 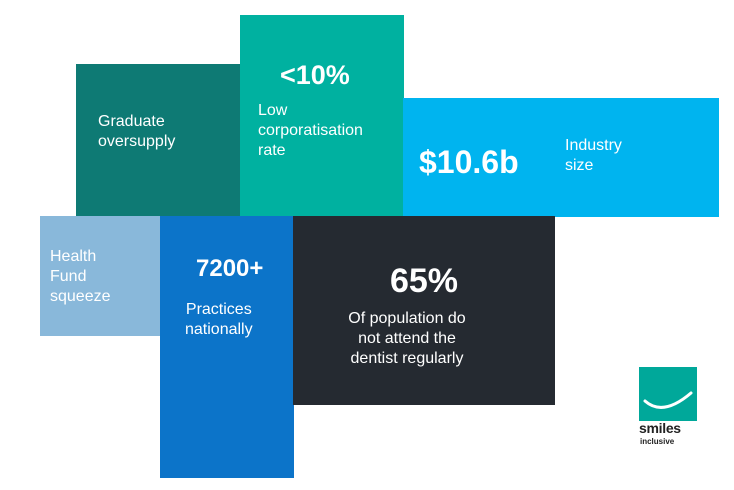 What do you see at coordinates (227, 347) in the screenshot?
I see `practices-tile: 7200+ Practices nationally` at bounding box center [227, 347].